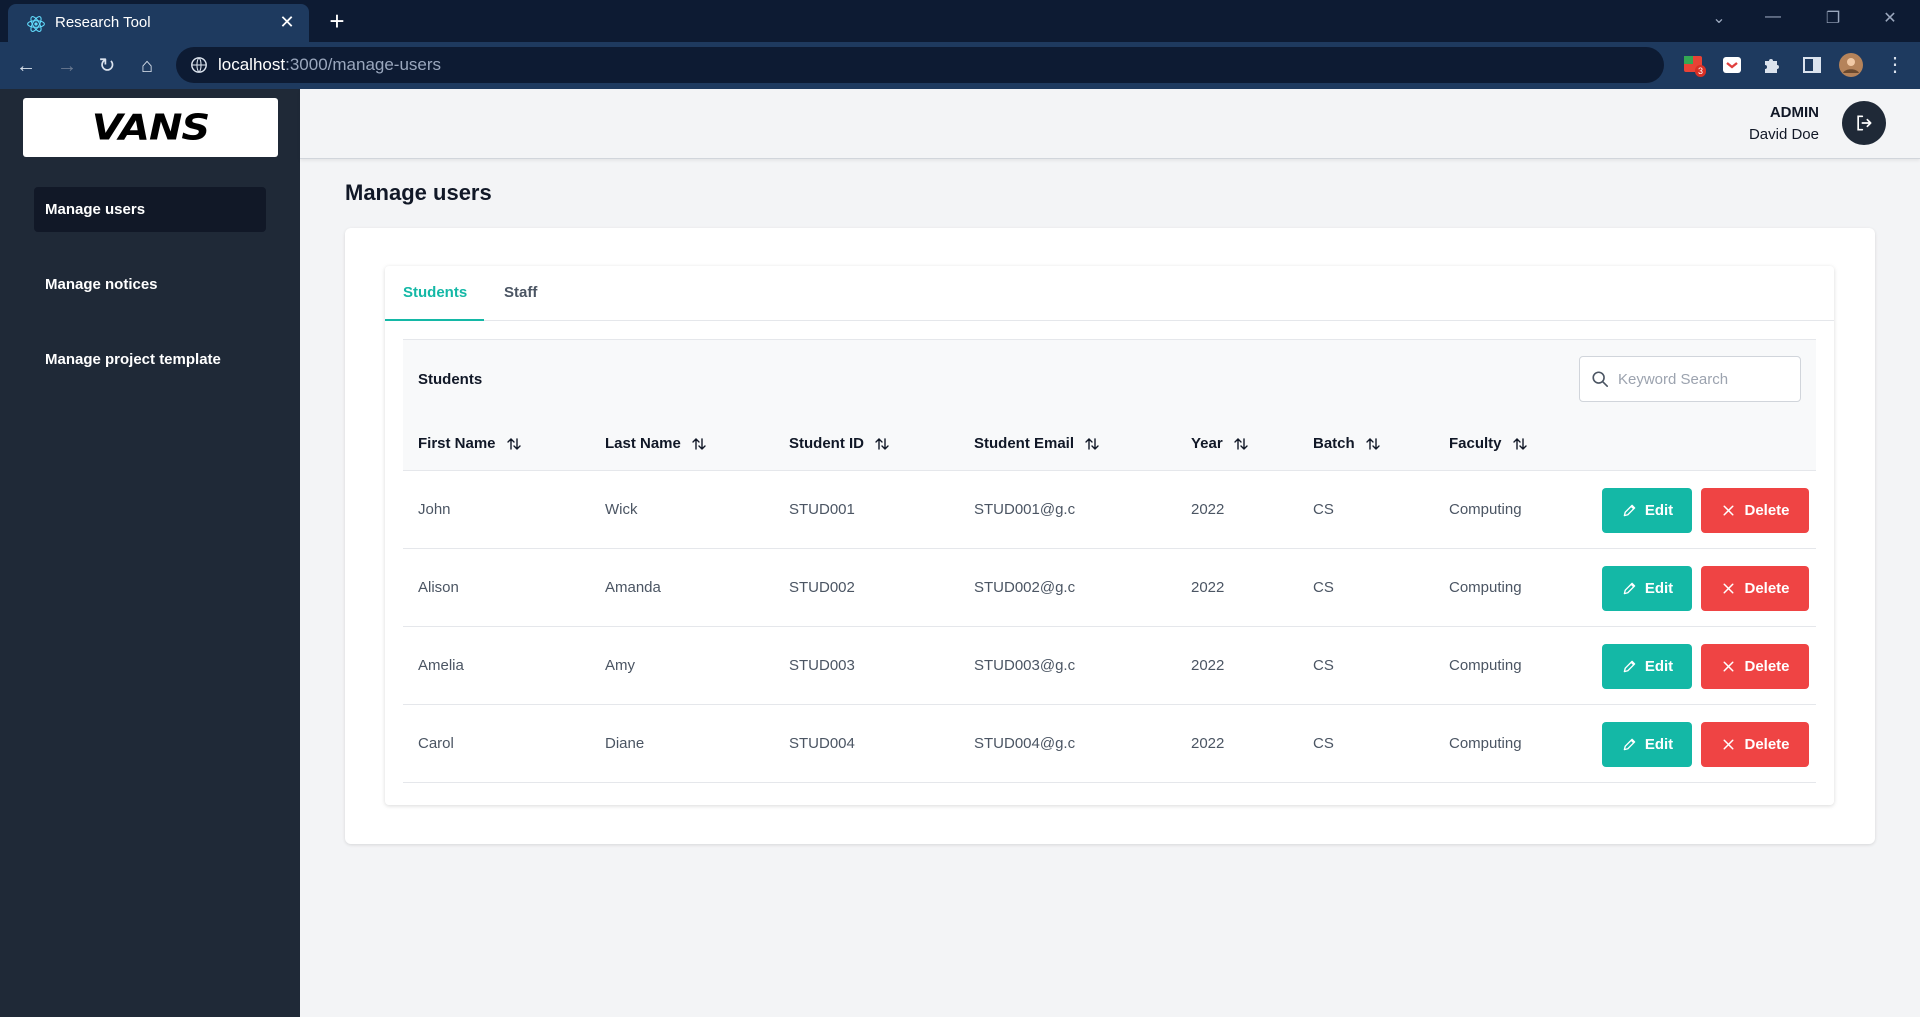  What do you see at coordinates (450, 379) in the screenshot?
I see `table-caption: Students` at bounding box center [450, 379].